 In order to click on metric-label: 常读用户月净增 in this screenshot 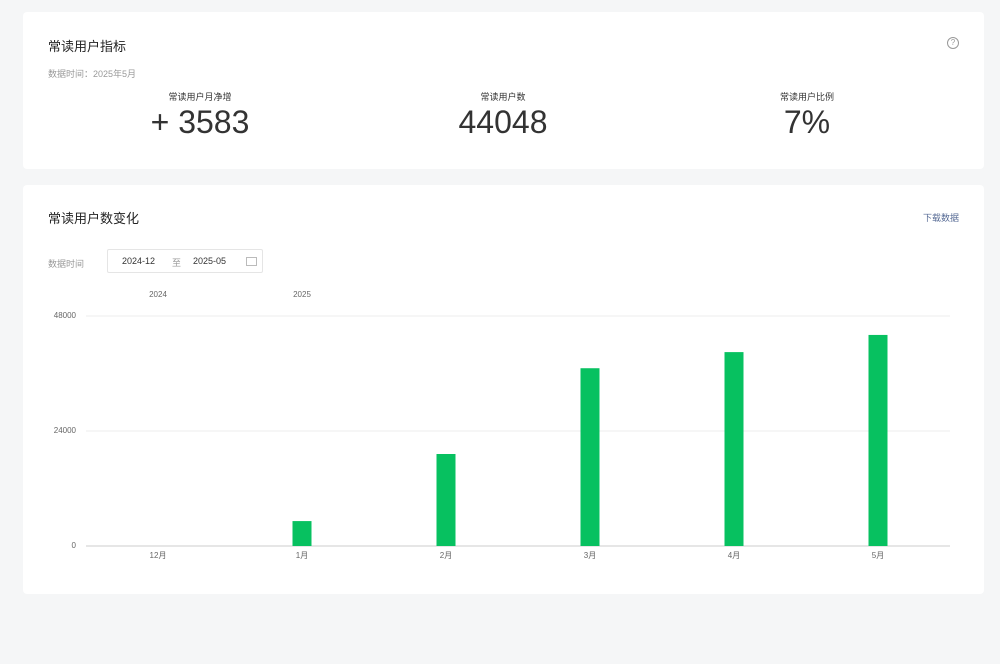, I will do `click(200, 97)`.